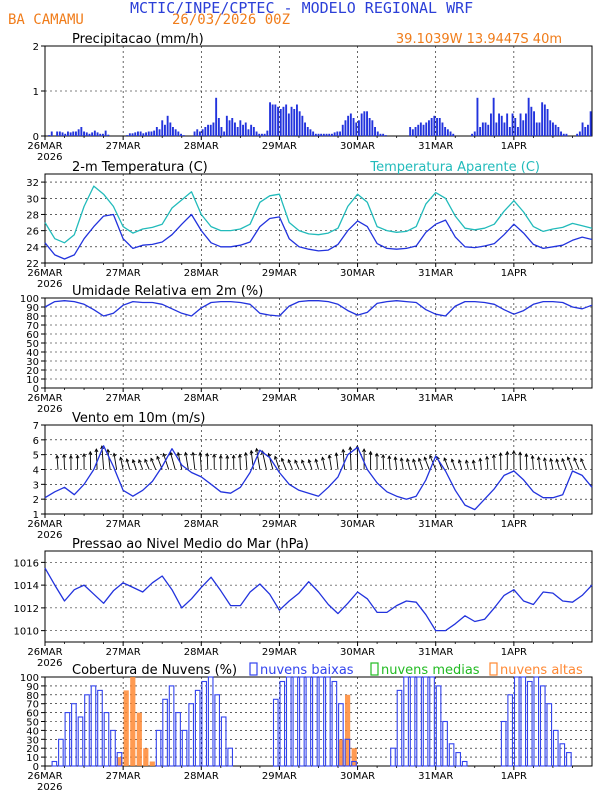  What do you see at coordinates (357, 524) in the screenshot?
I see `wind-xtick-label: 30MAR` at bounding box center [357, 524].